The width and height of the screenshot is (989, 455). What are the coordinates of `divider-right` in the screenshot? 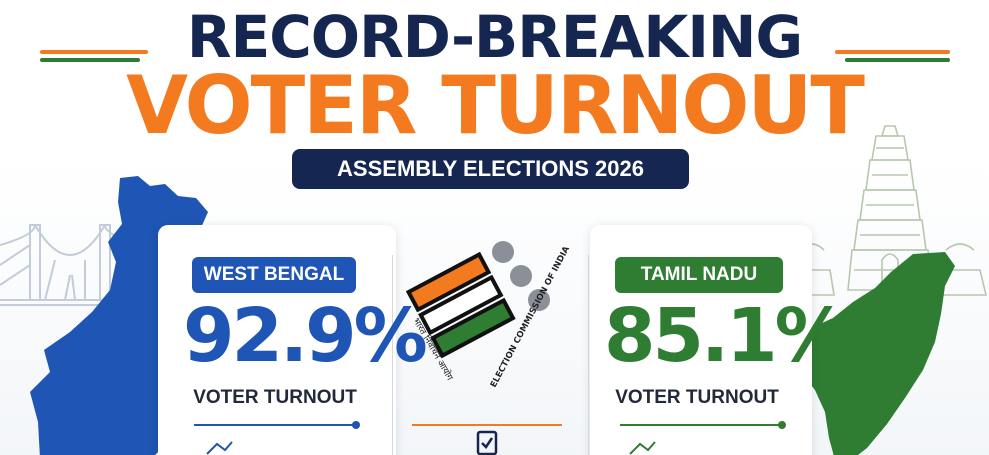 It's located at (588, 355).